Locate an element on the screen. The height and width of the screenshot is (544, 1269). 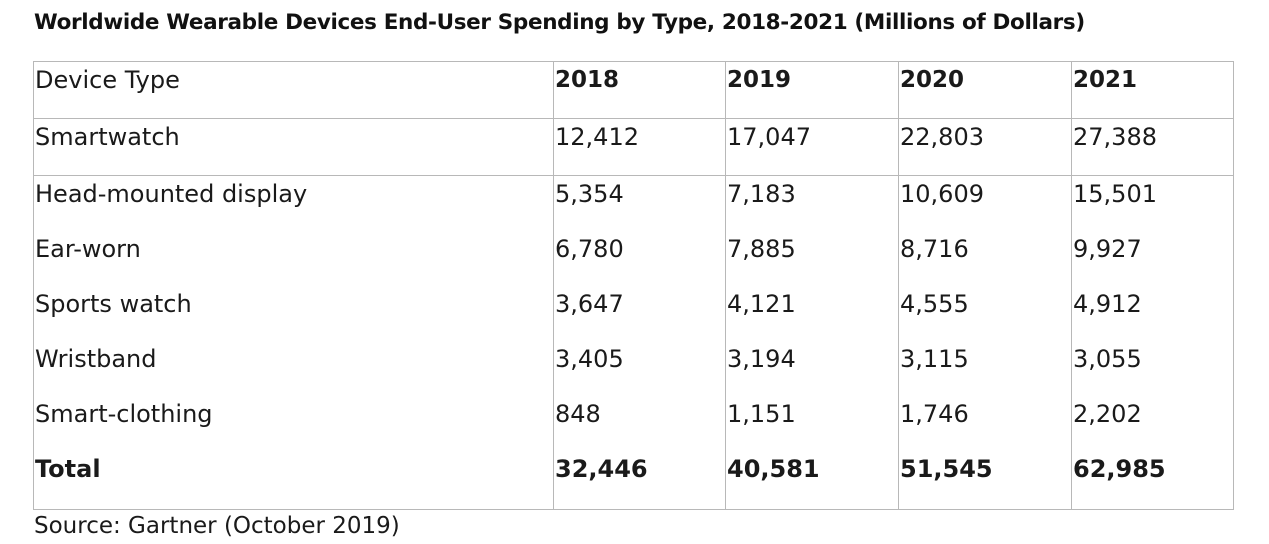
cell-value: 848 is located at coordinates (639, 423).